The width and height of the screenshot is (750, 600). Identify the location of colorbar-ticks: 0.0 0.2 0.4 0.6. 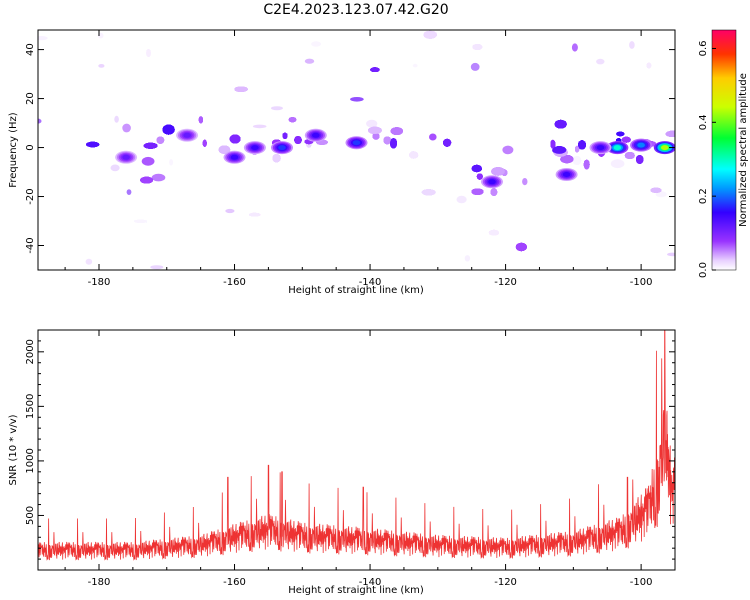
(707, 159).